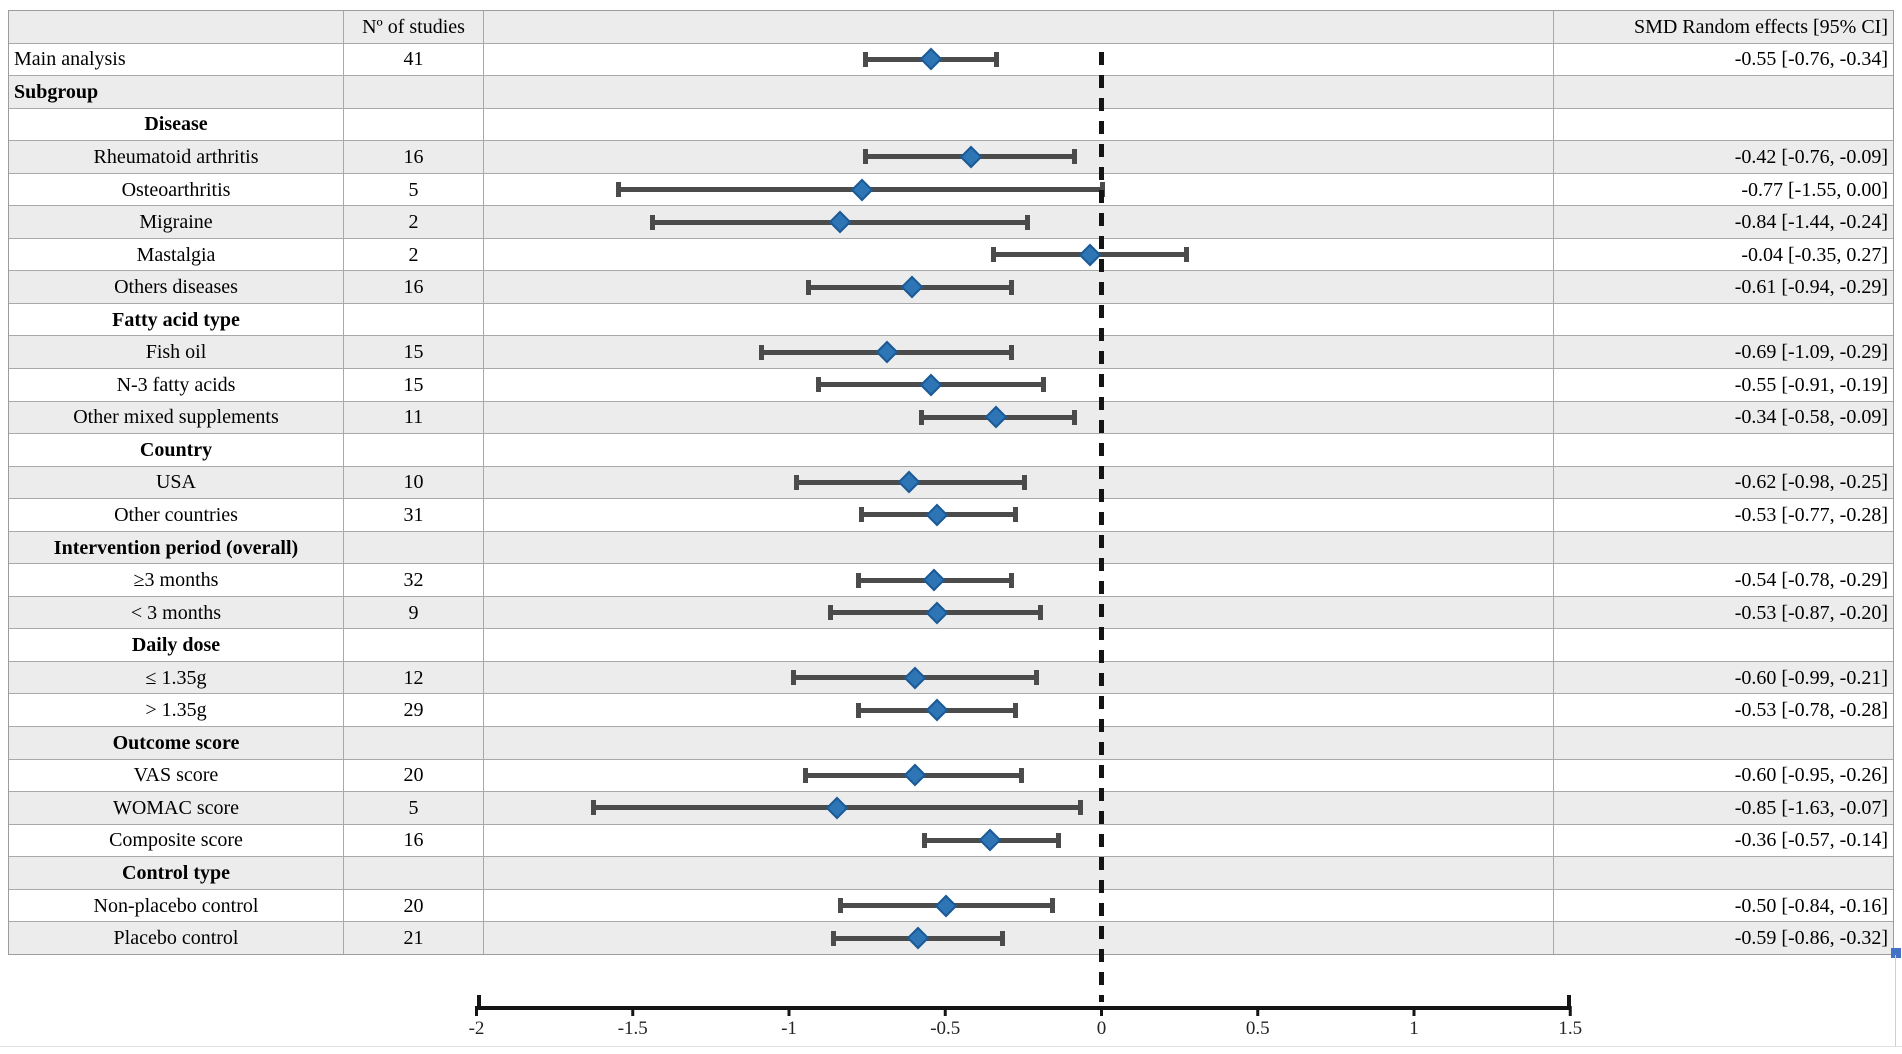 This screenshot has width=1902, height=1054. I want to click on x-axis-ticks, so click(1023, 1011).